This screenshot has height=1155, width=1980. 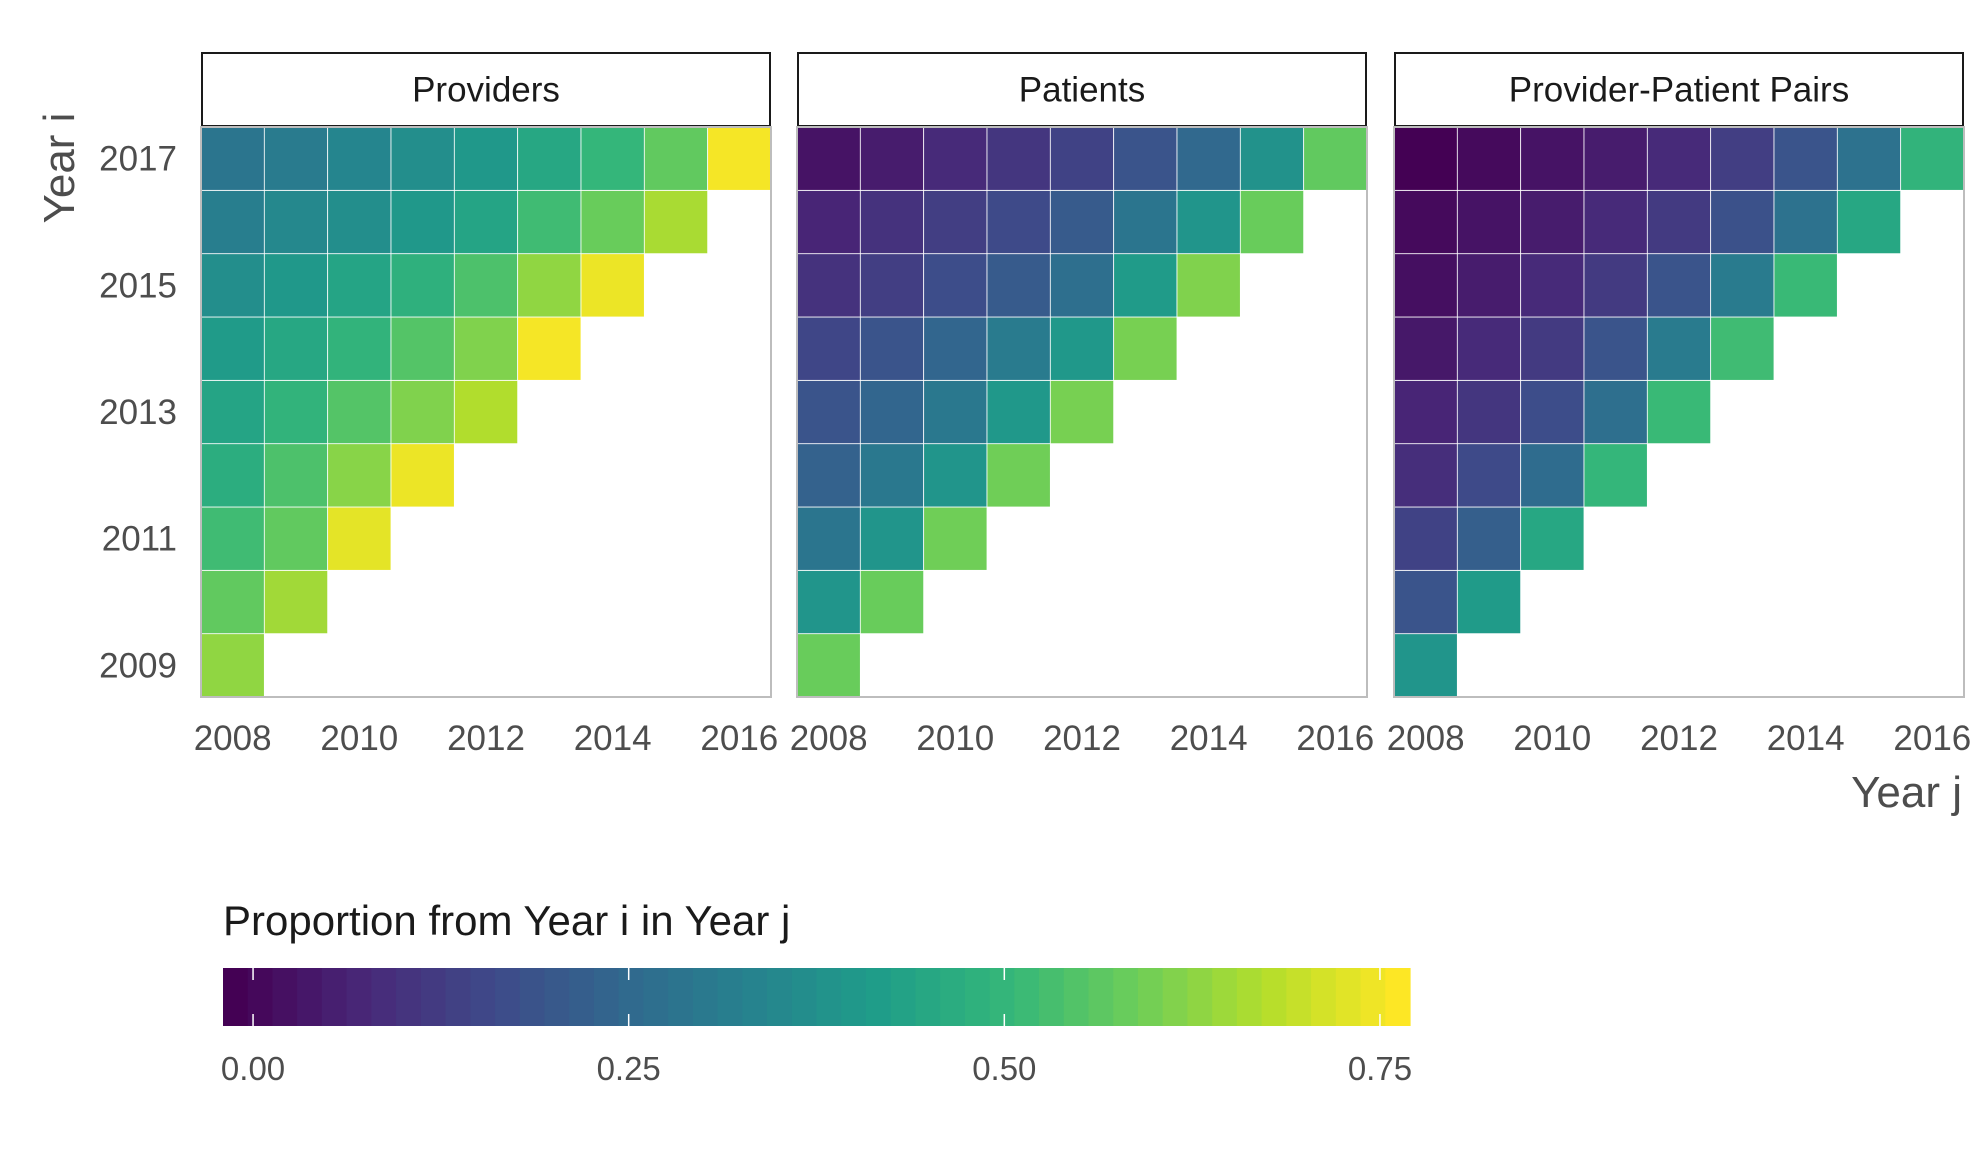 What do you see at coordinates (613, 738) in the screenshot?
I see `x-tick-label: 2014` at bounding box center [613, 738].